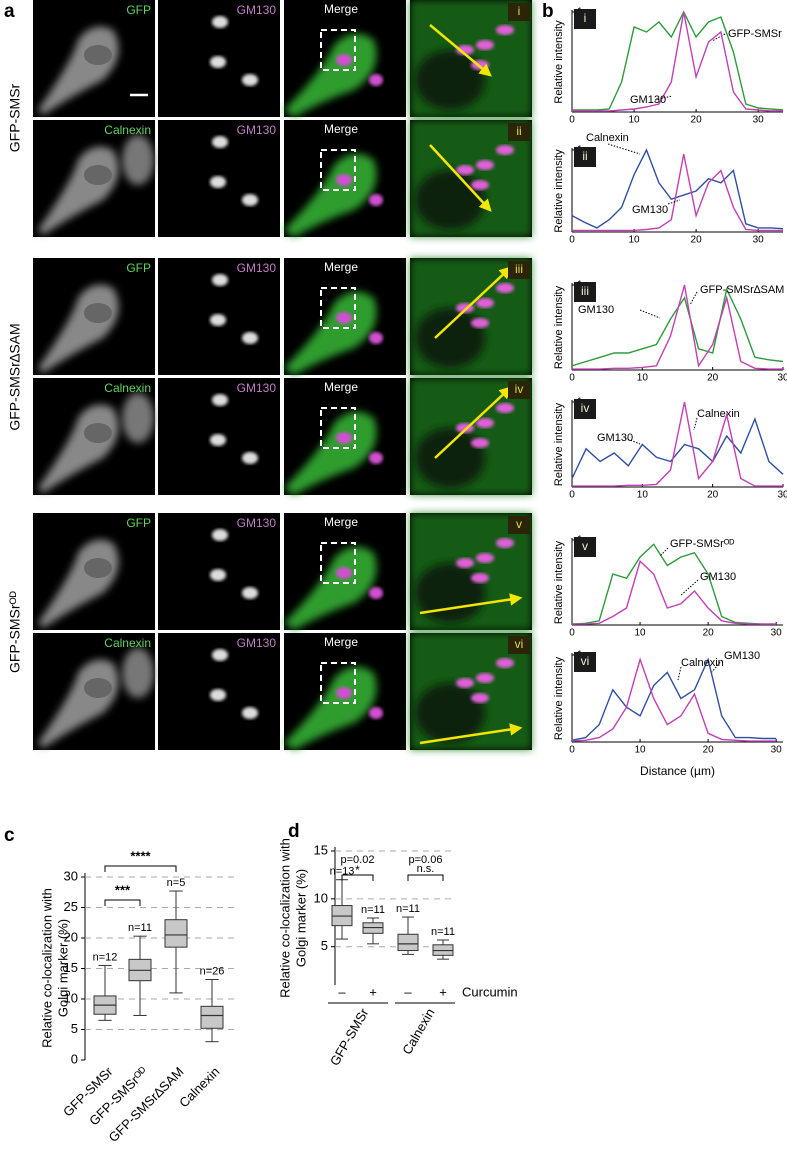 This screenshot has width=787, height=1152. Describe the element at coordinates (373, 991) in the screenshot. I see `x-tick-label: +` at that location.